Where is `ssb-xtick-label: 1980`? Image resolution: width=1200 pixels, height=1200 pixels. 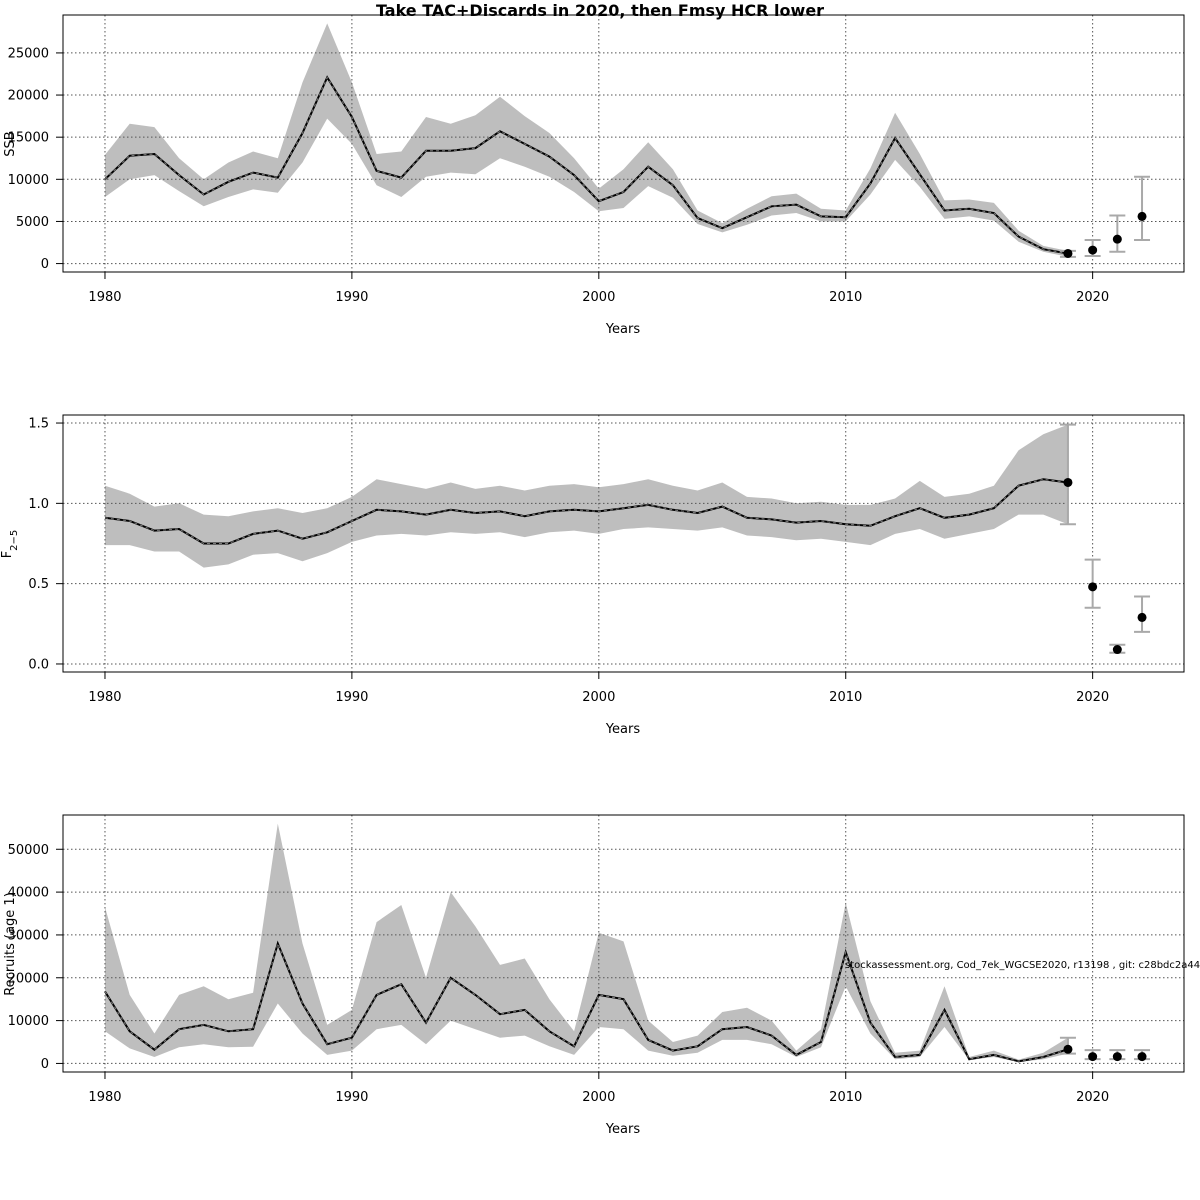
ssb-xtick-label: 1980 is located at coordinates (104, 297).